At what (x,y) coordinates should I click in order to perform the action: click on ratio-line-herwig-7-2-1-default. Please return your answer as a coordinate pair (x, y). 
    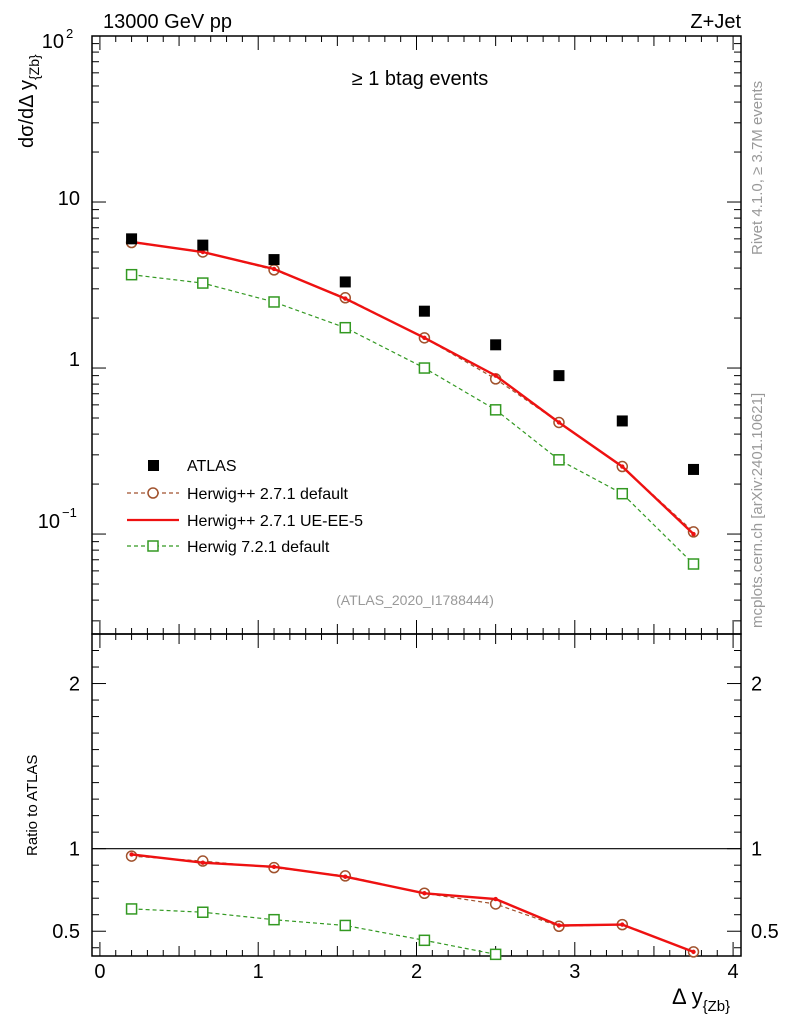
    Looking at the image, I should click on (313, 931).